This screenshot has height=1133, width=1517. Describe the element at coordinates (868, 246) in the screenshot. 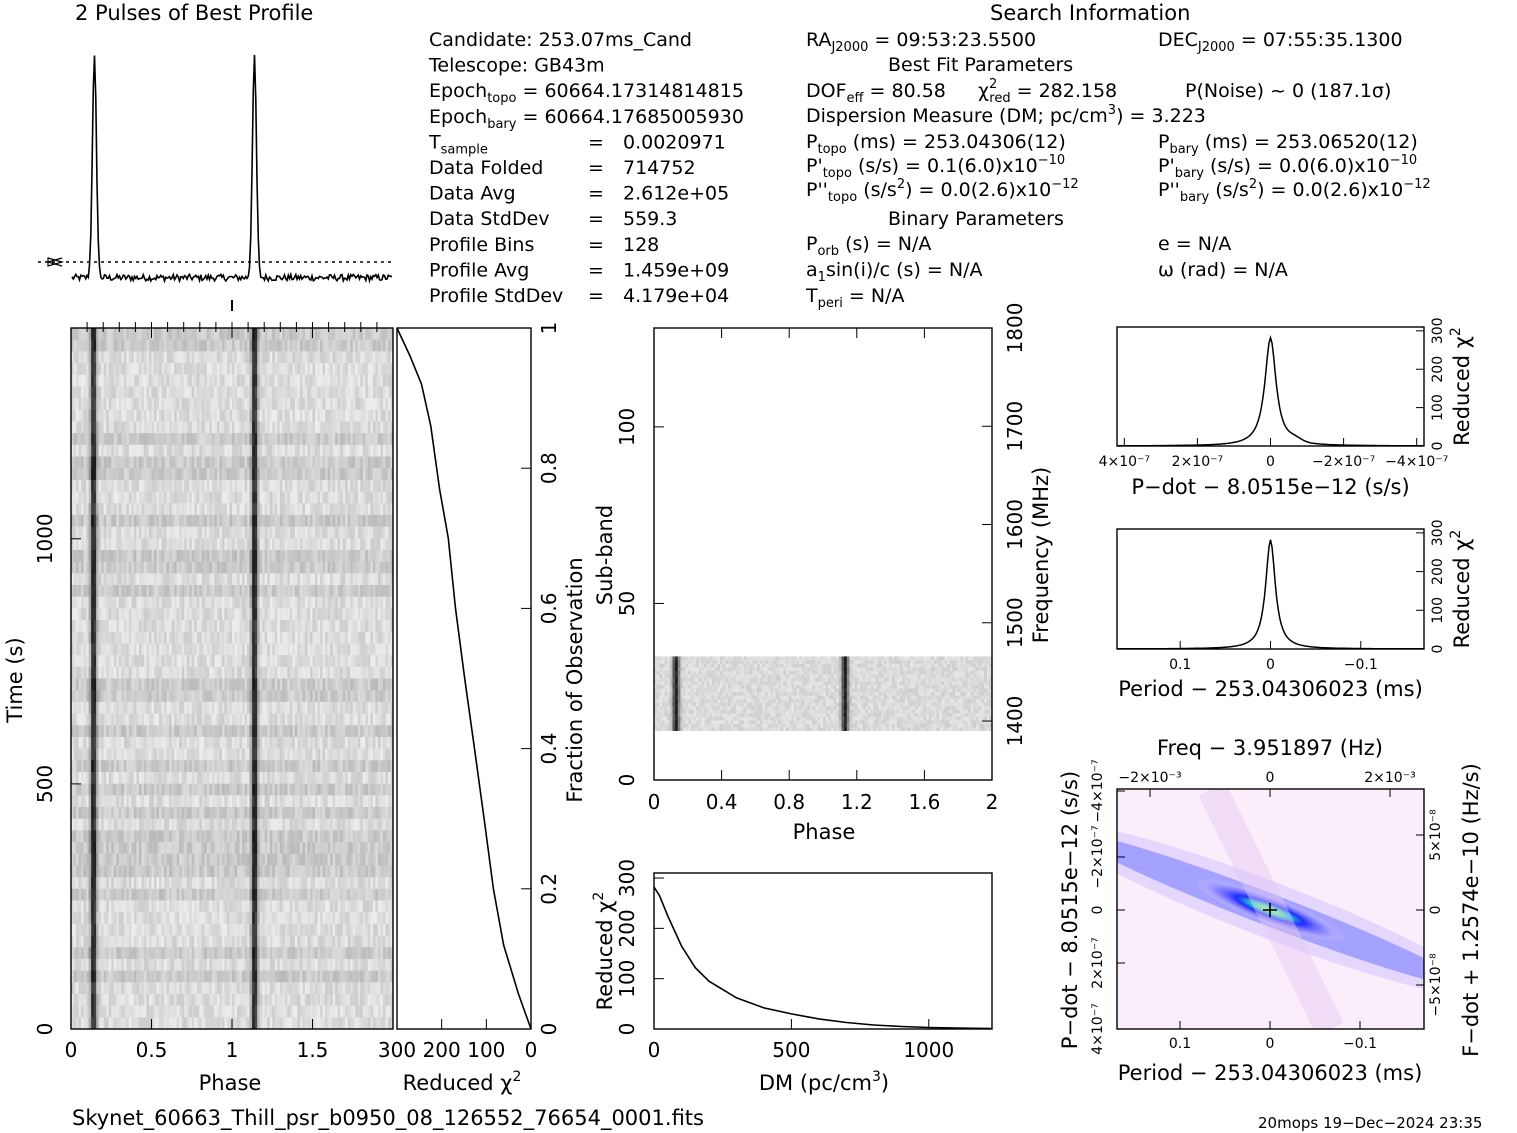

I see `porb-line: Porb (s) = N/A` at that location.